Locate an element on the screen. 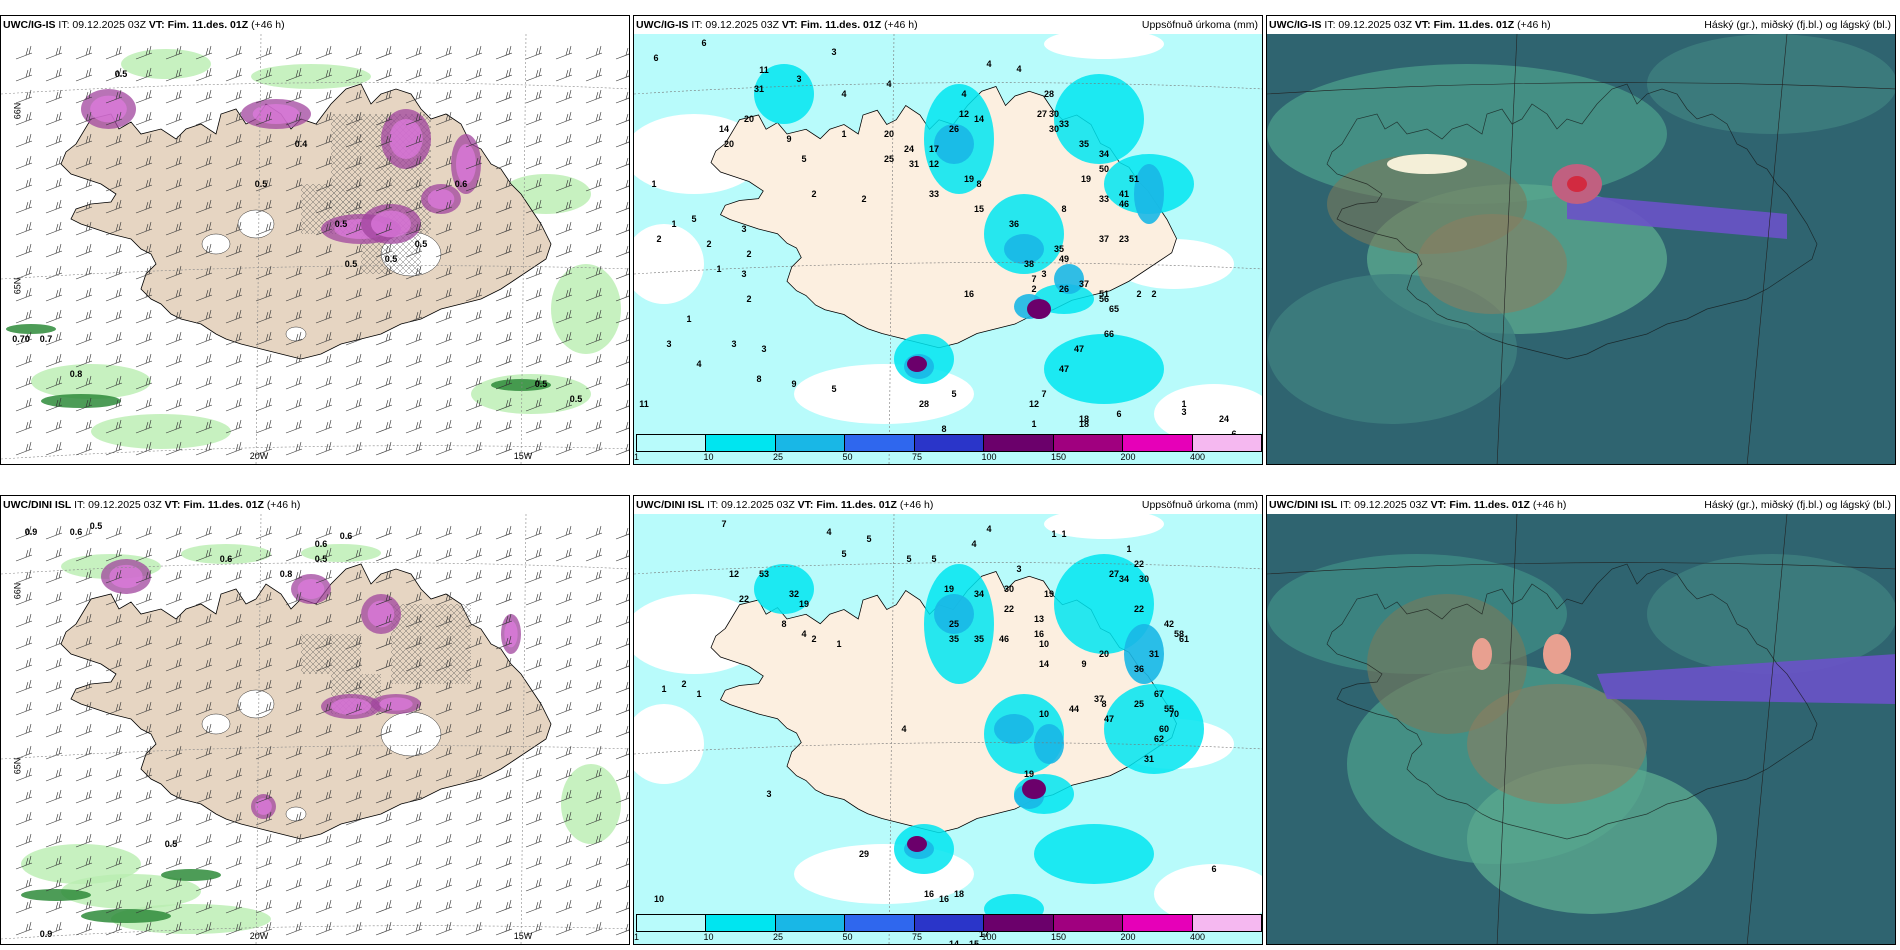 The image size is (1900, 950). precip-value: 34 is located at coordinates (1104, 154).